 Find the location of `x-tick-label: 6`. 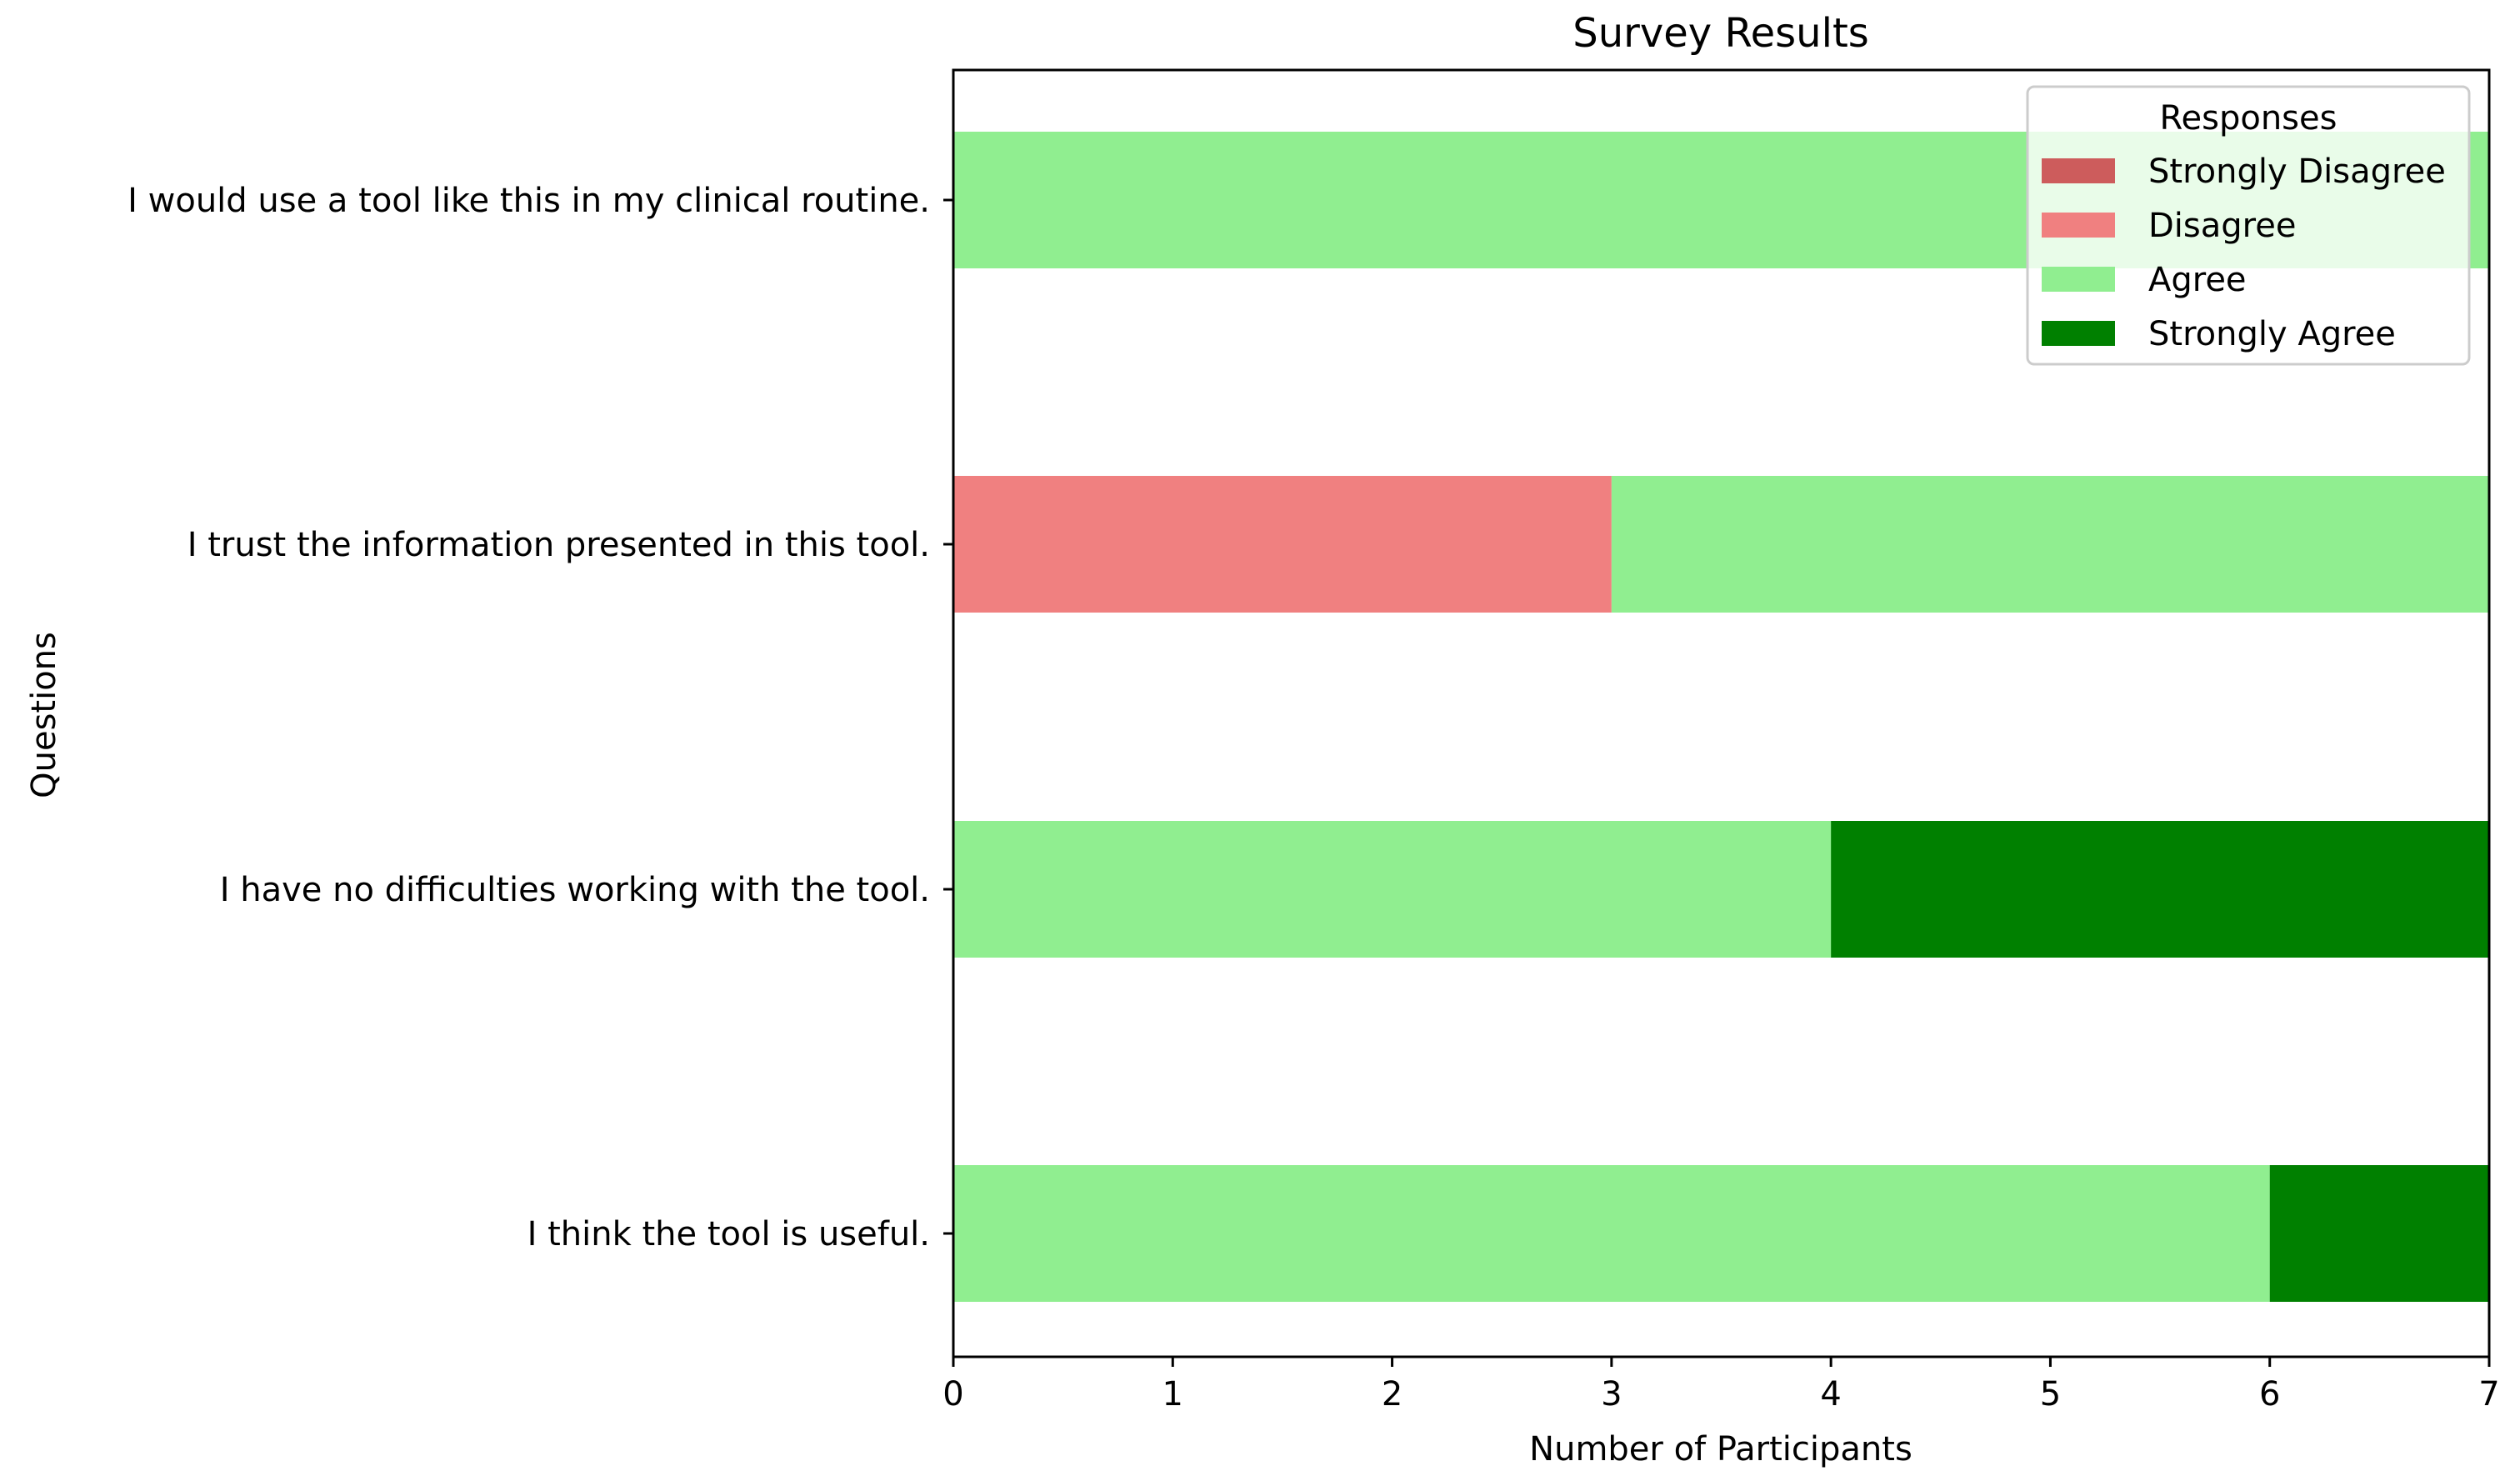

x-tick-label: 6 is located at coordinates (2269, 1394).